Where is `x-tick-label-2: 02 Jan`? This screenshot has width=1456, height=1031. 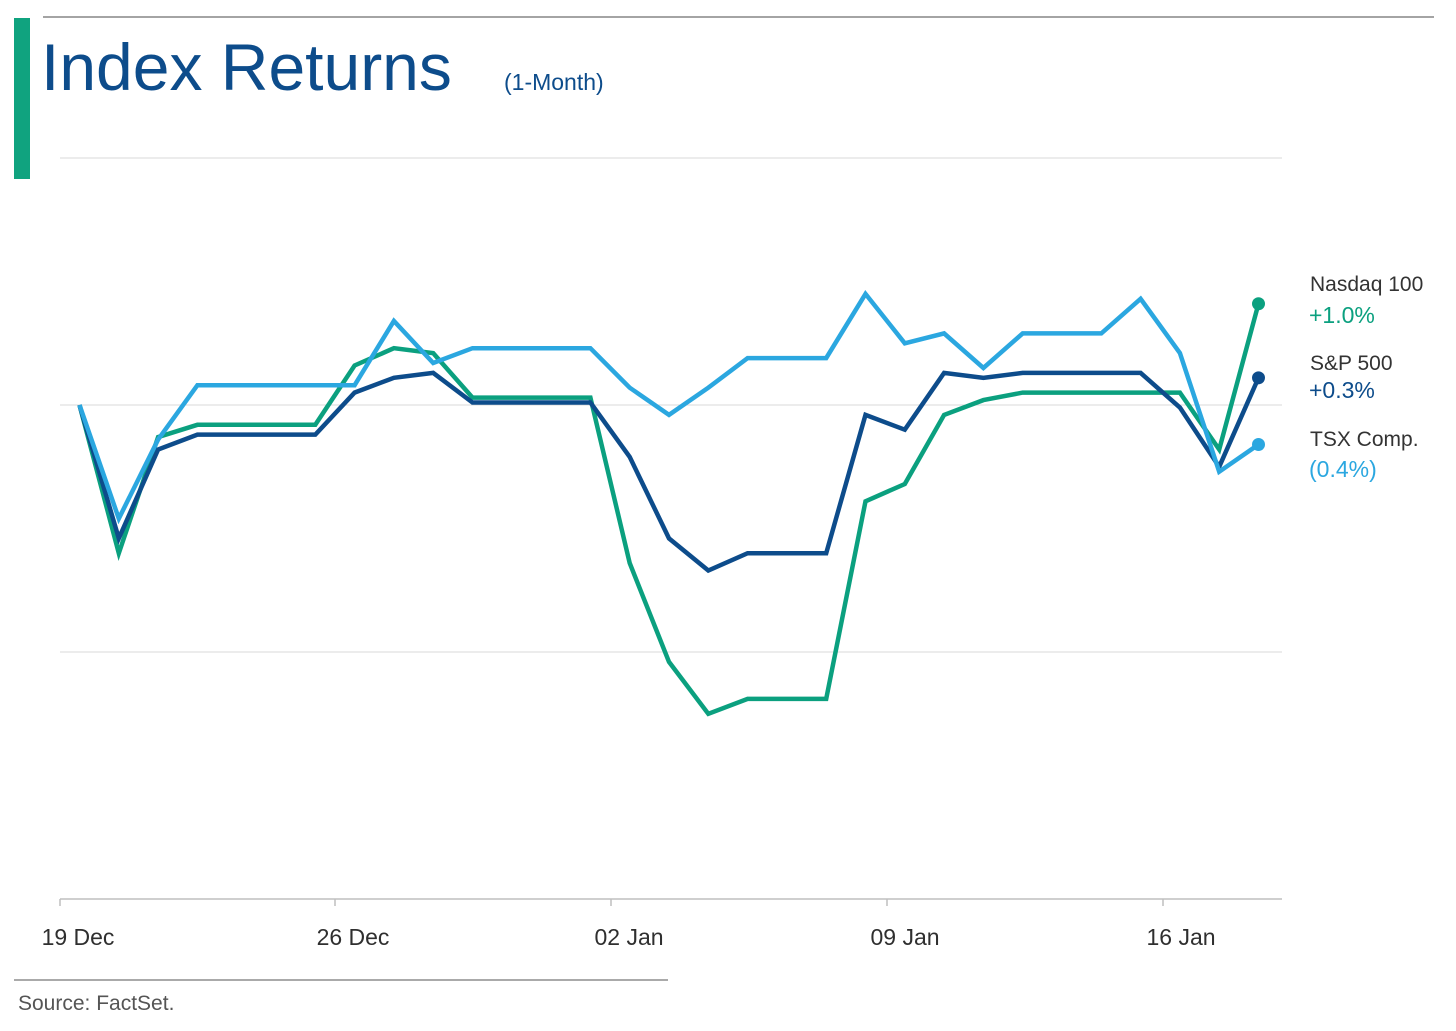
x-tick-label-2: 02 Jan is located at coordinates (628, 937).